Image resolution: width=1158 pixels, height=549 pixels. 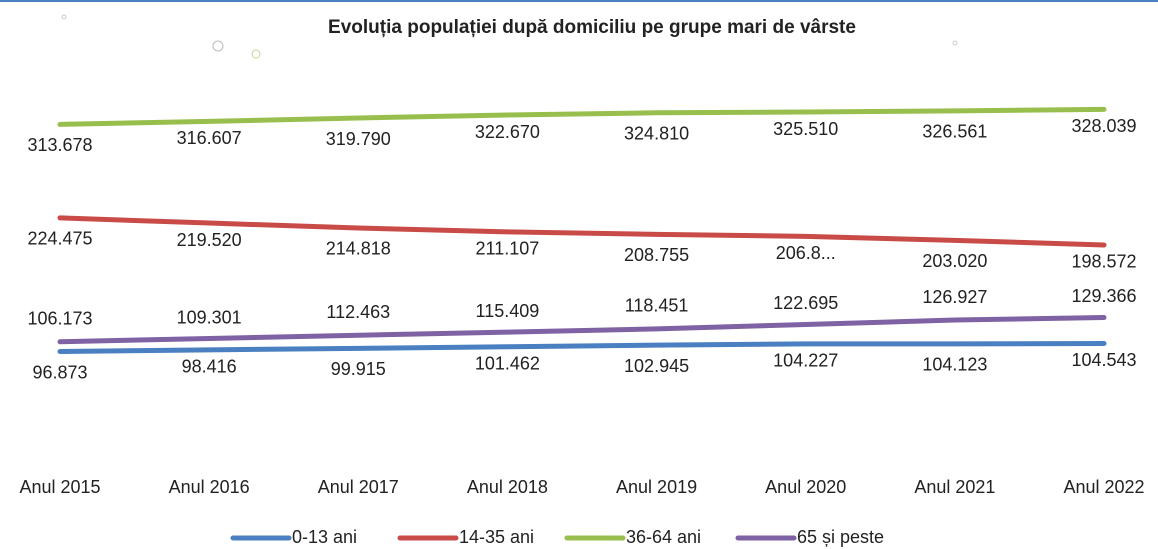 I want to click on x-tick-label: Anul 2017, so click(x=358, y=487).